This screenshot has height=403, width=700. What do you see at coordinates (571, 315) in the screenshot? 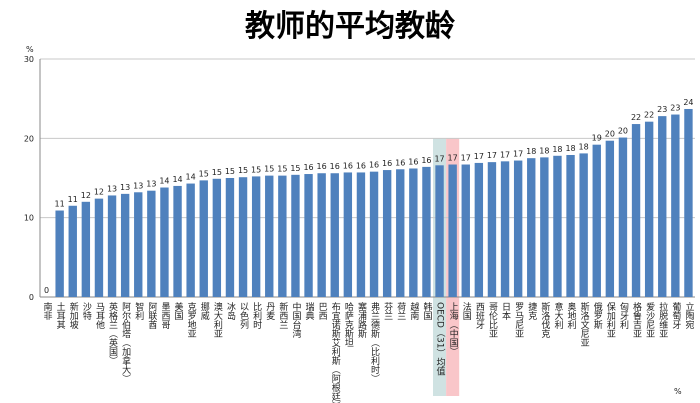
I see `x-tick-label: 奥地利` at bounding box center [571, 315].